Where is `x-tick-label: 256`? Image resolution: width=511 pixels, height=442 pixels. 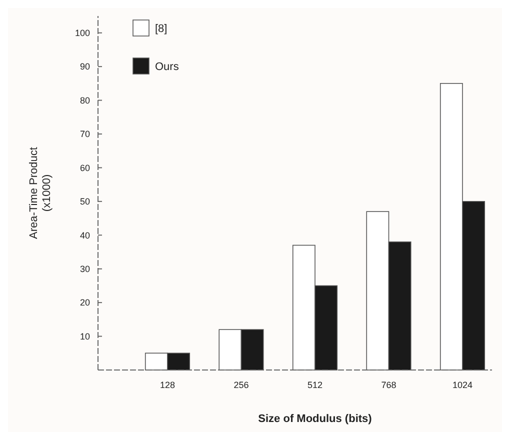
x-tick-label: 256 is located at coordinates (241, 385).